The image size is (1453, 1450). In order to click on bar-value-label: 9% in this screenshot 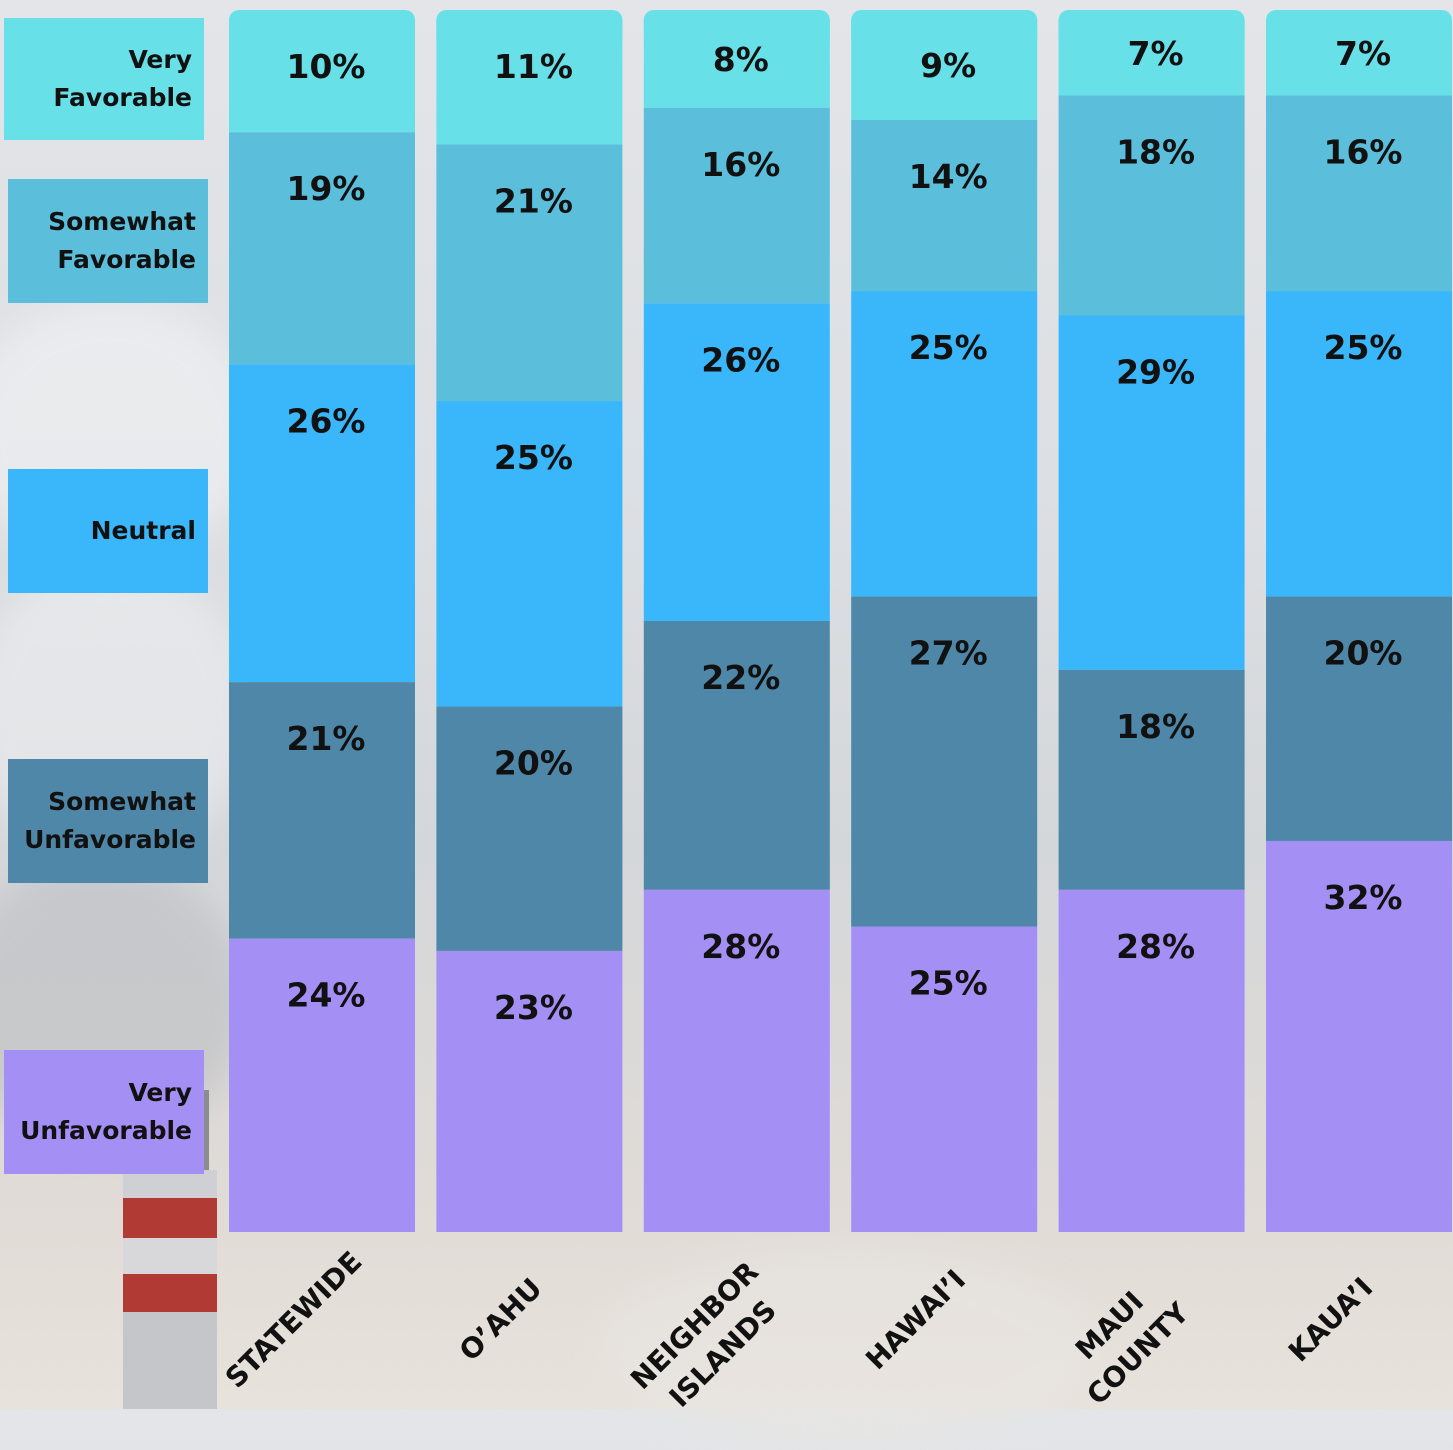, I will do `click(948, 65)`.